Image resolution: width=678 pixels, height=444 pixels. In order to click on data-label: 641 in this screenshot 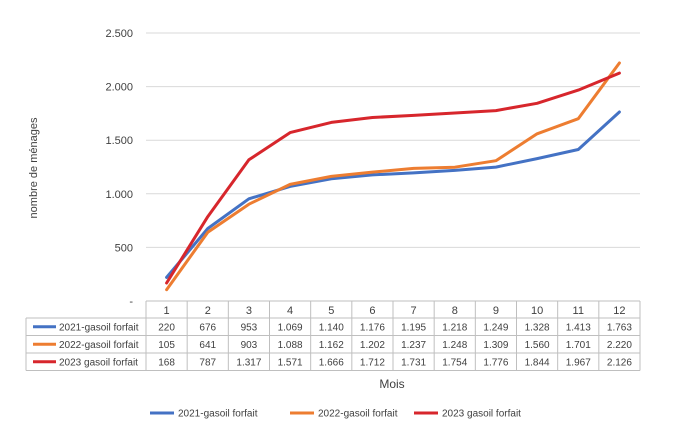, I will do `click(207, 345)`.